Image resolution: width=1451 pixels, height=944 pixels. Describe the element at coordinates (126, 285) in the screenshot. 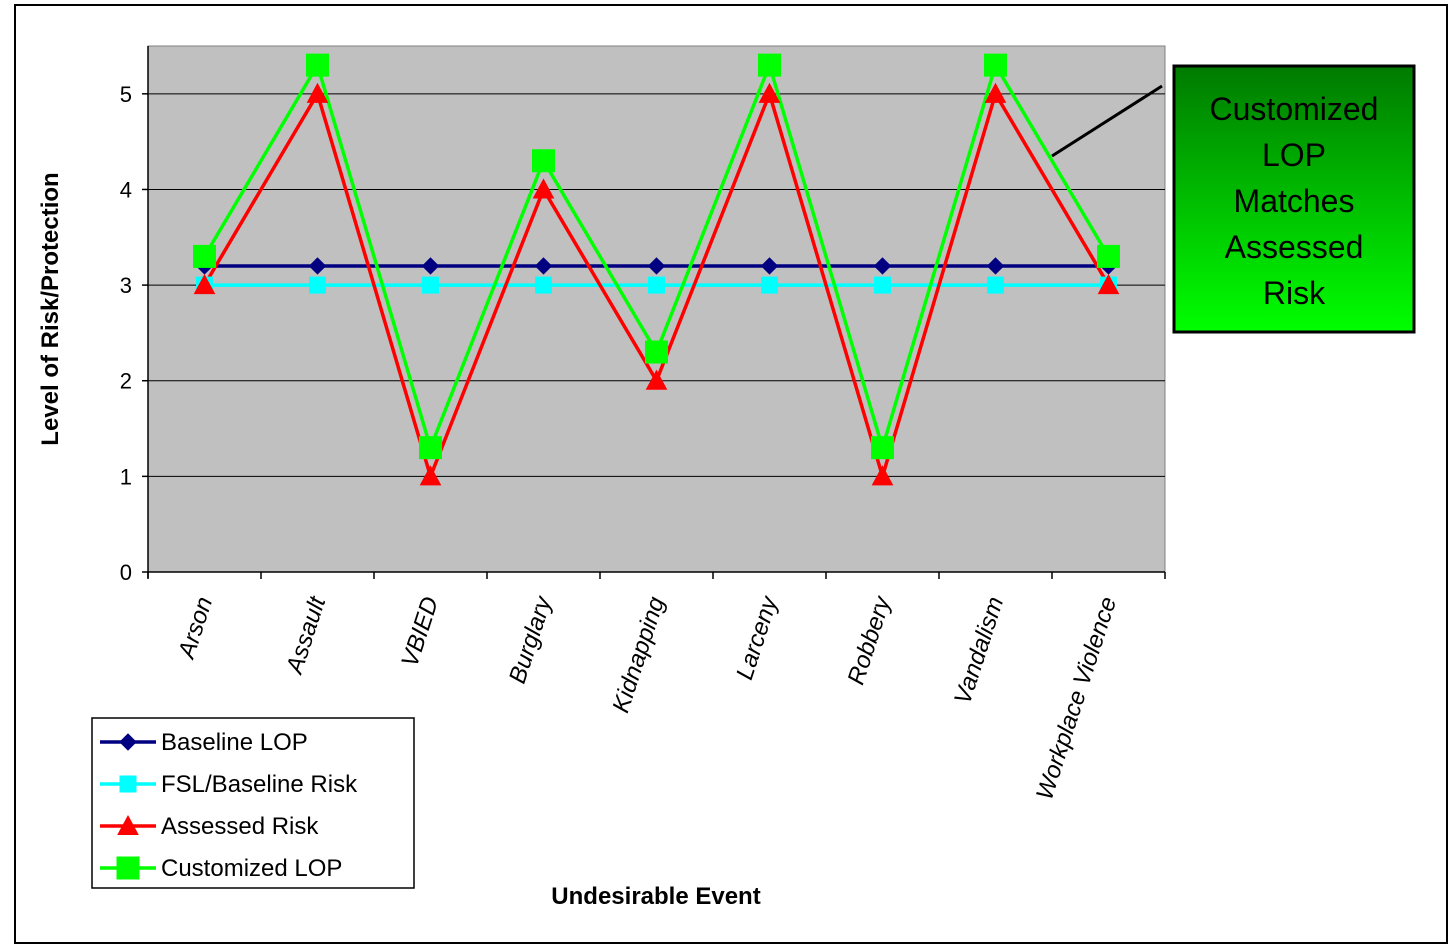

I see `y-tick-label-3: 3` at that location.